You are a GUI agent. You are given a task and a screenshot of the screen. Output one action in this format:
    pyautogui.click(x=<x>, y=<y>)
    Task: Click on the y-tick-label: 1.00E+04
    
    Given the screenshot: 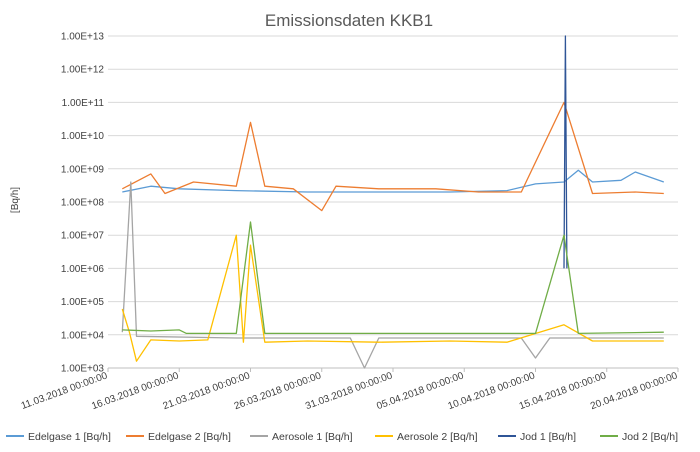 What is the action you would take?
    pyautogui.click(x=83, y=335)
    